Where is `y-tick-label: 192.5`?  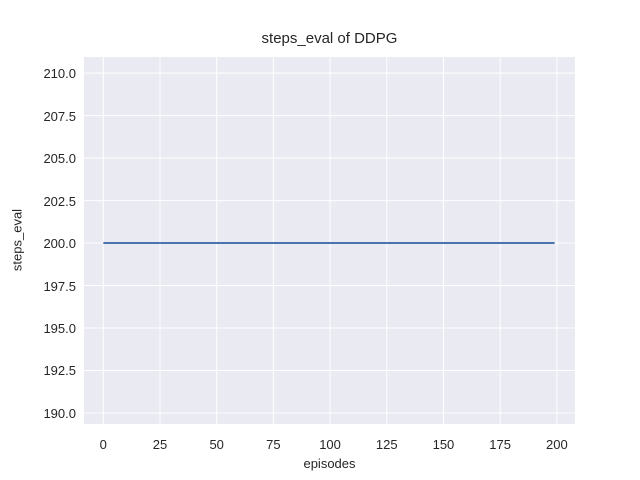 y-tick-label: 192.5 is located at coordinates (59, 371).